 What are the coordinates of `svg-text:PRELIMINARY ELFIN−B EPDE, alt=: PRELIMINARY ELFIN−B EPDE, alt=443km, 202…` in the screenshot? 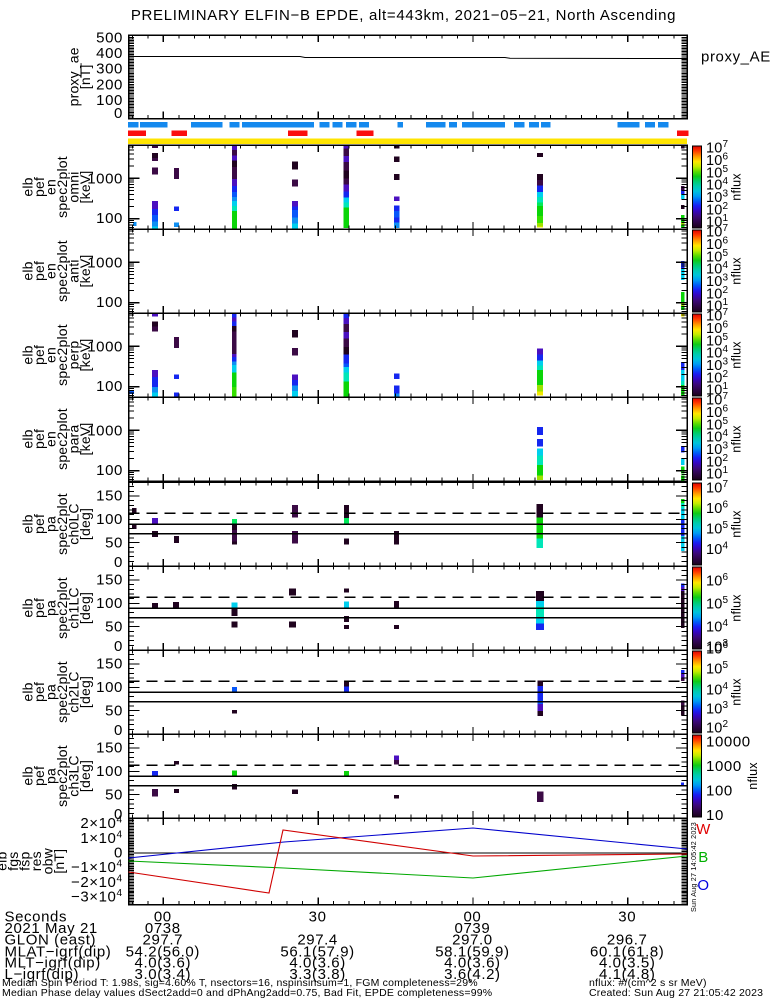 It's located at (403, 15).